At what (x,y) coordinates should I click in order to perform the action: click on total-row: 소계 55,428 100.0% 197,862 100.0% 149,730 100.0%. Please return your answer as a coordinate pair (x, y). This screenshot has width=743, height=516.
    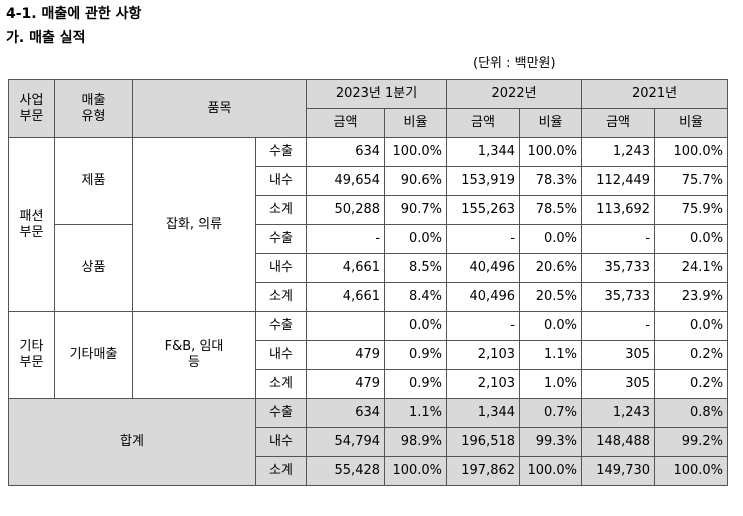
    Looking at the image, I should click on (369, 471).